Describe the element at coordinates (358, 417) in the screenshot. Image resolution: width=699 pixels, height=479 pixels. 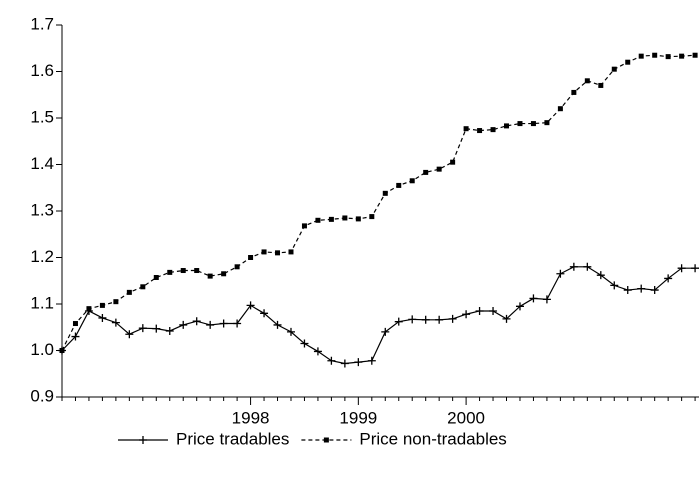
I see `x-tick-label: 1999` at that location.